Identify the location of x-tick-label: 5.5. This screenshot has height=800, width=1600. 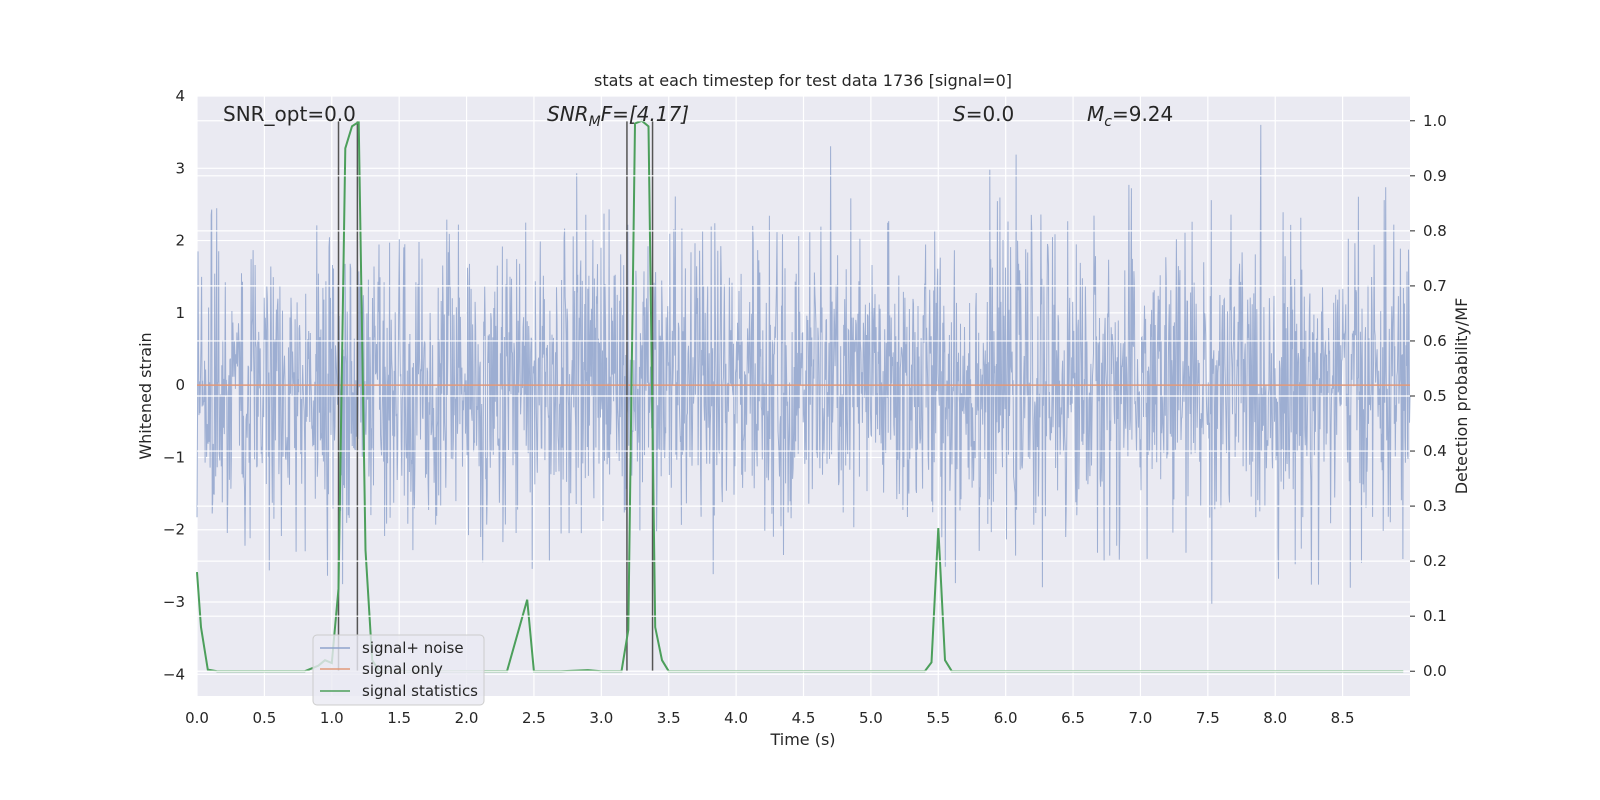
(938, 718).